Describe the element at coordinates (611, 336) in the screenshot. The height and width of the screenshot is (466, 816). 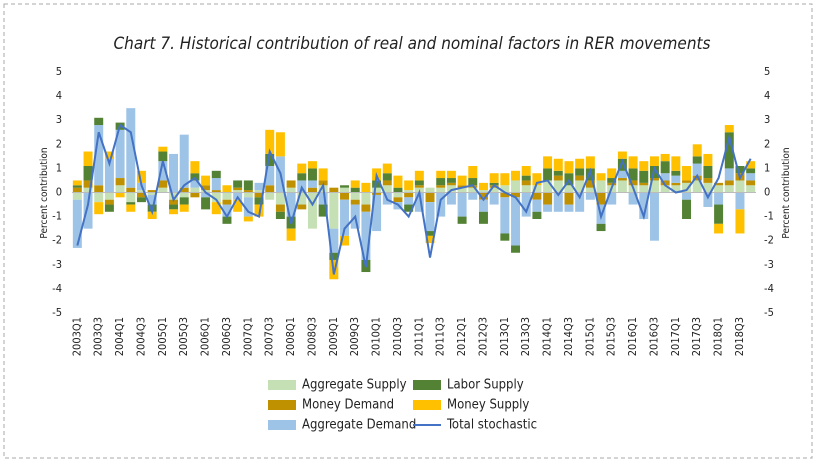
I see `x-tick-label: 2015Q3` at that location.